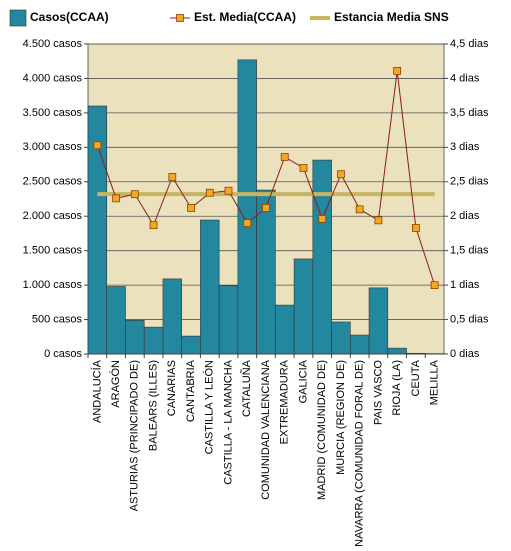 This screenshot has width=511, height=551. Describe the element at coordinates (228, 421) in the screenshot. I see `x-tick-label: CASTILLA - LA MANCHA` at that location.